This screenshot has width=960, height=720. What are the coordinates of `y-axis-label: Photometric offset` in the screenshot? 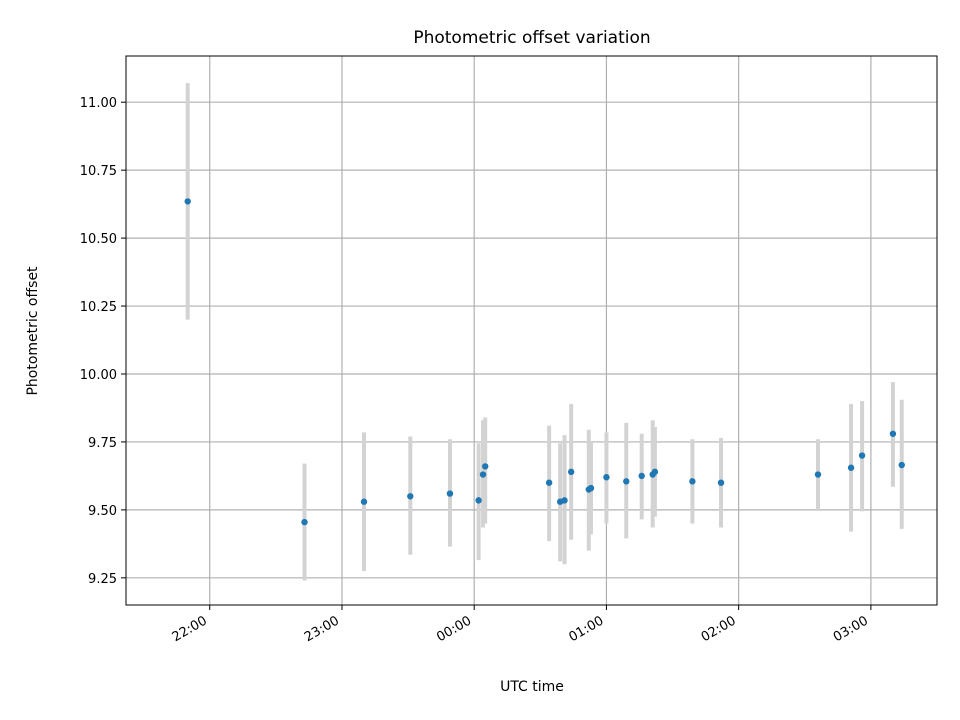 It's located at (33, 331).